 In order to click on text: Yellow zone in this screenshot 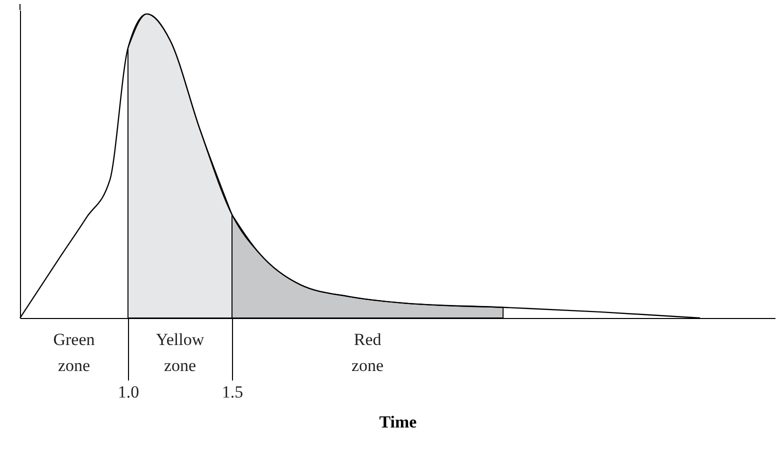, I will do `click(180, 352)`.